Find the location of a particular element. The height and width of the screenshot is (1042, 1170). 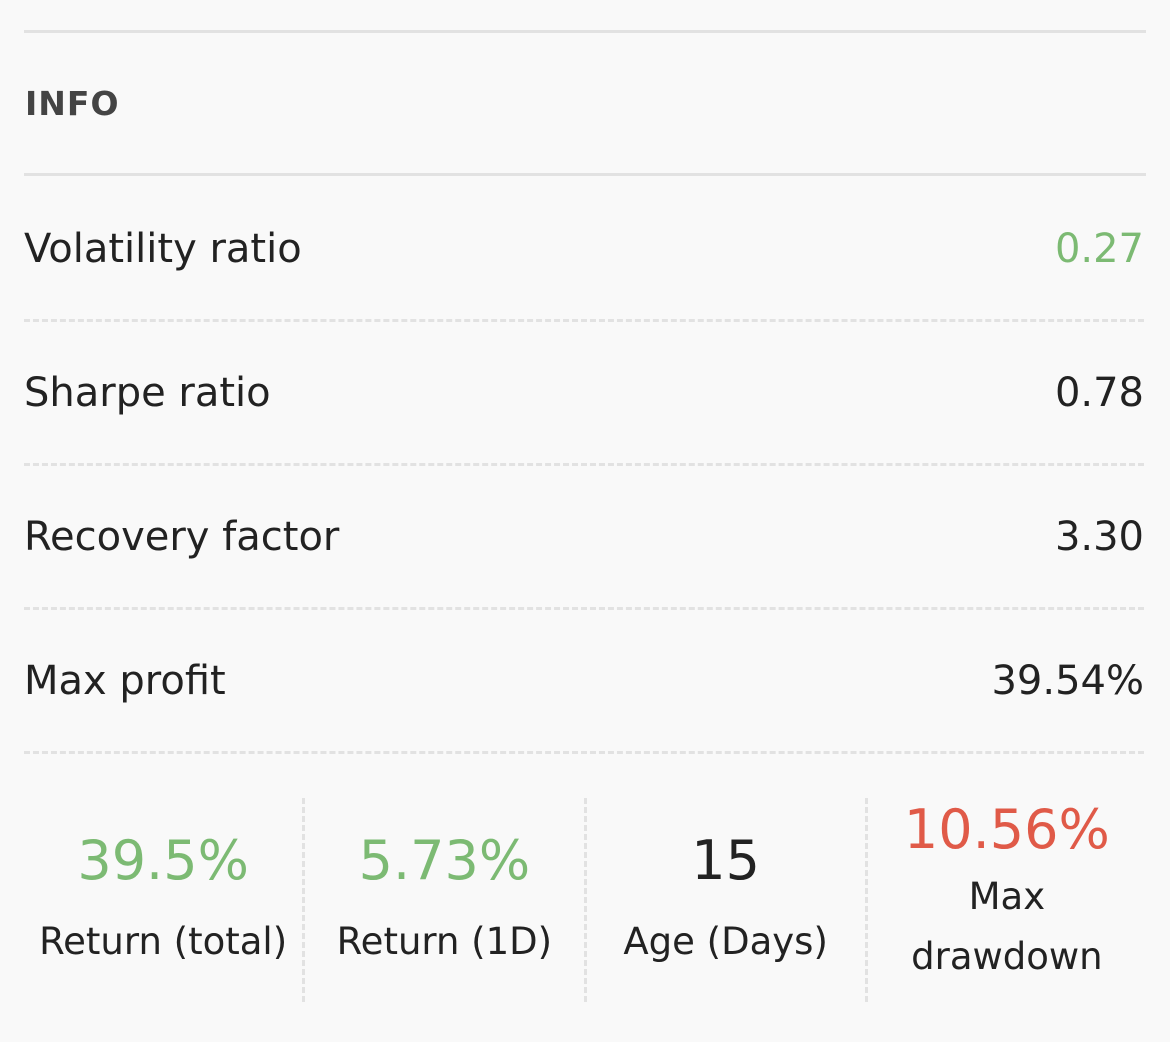

row-label: Sharpe ratio is located at coordinates (147, 392).